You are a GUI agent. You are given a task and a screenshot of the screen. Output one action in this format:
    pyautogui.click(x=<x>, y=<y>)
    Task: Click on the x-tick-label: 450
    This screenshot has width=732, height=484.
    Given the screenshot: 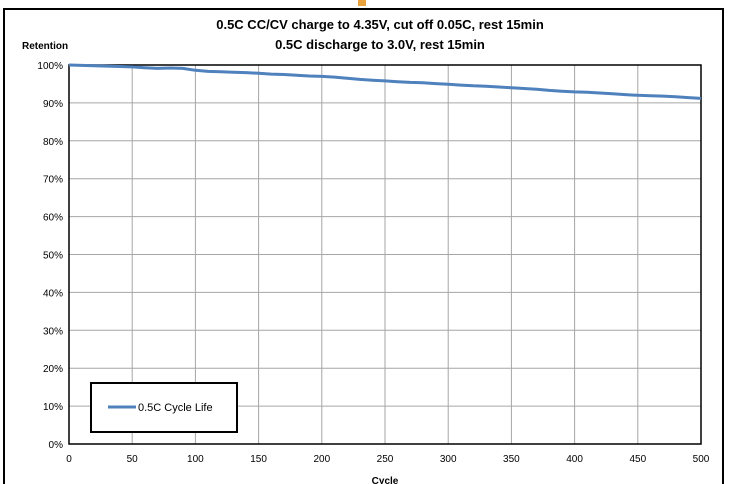 What is the action you would take?
    pyautogui.click(x=637, y=459)
    